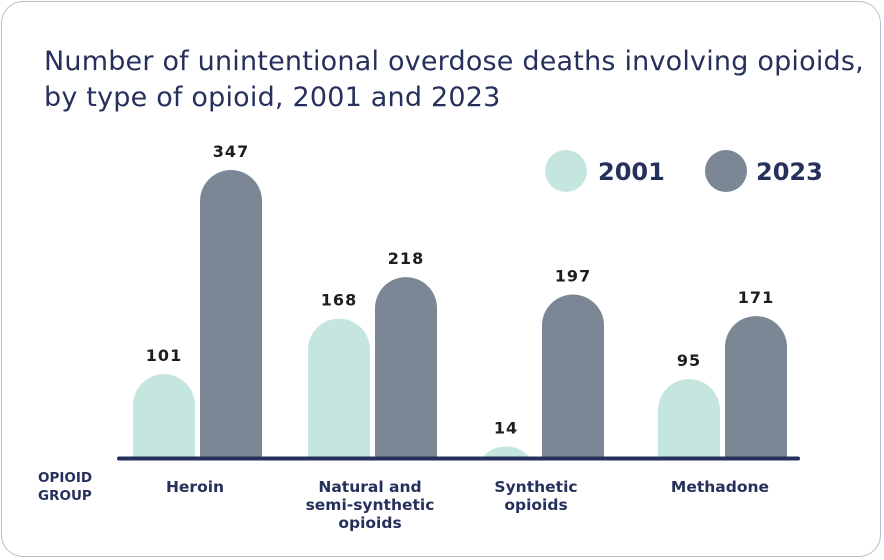  I want to click on value-label-2023-1: 218, so click(406, 258).